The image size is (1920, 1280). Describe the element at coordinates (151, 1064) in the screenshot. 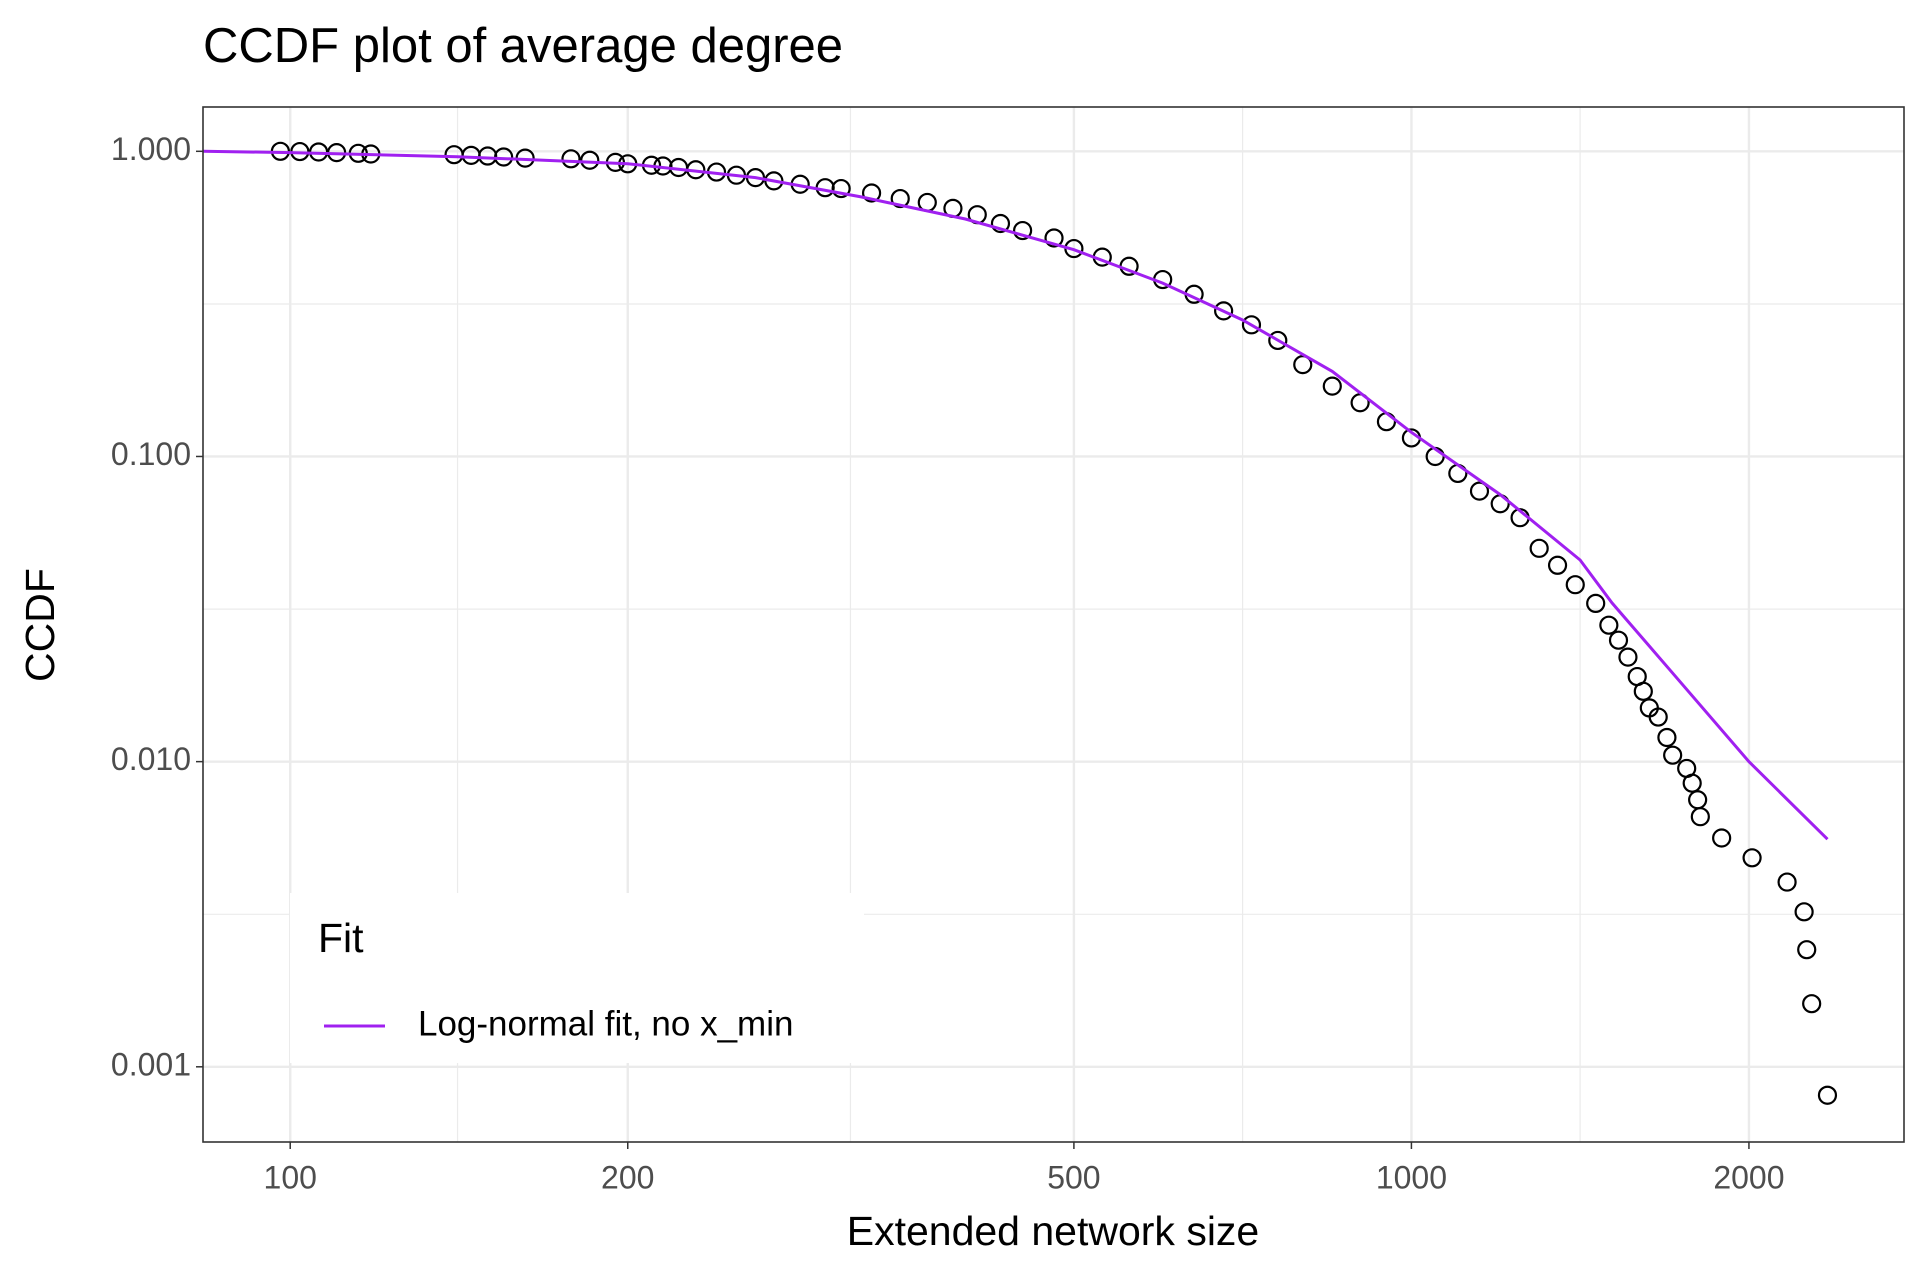

I see `y-tick-label: 0.001` at that location.